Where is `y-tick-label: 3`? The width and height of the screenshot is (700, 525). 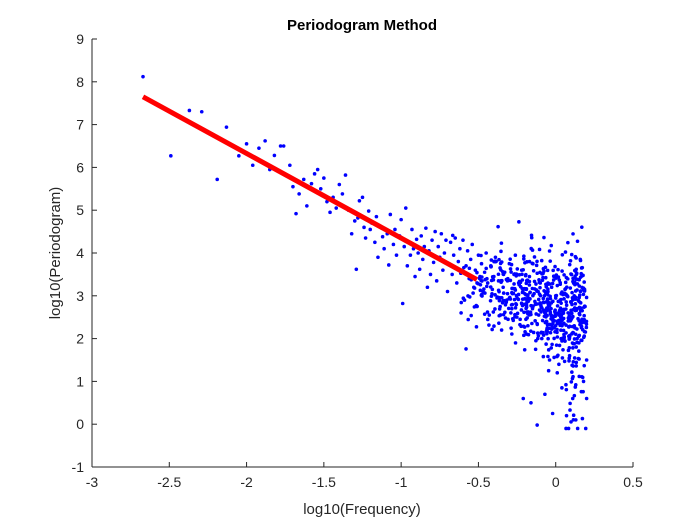 y-tick-label: 3 is located at coordinates (80, 296).